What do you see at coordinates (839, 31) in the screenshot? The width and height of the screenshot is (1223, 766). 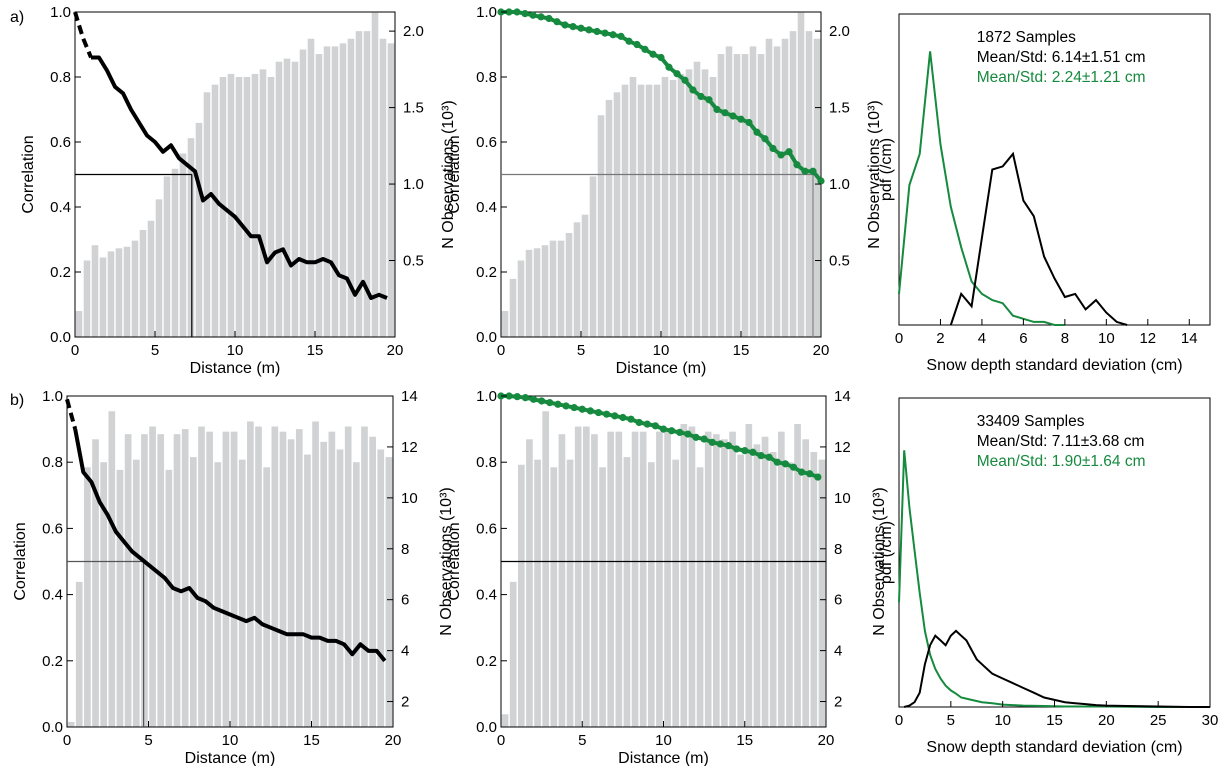 I see `y2-tick-label: 2.0` at bounding box center [839, 31].